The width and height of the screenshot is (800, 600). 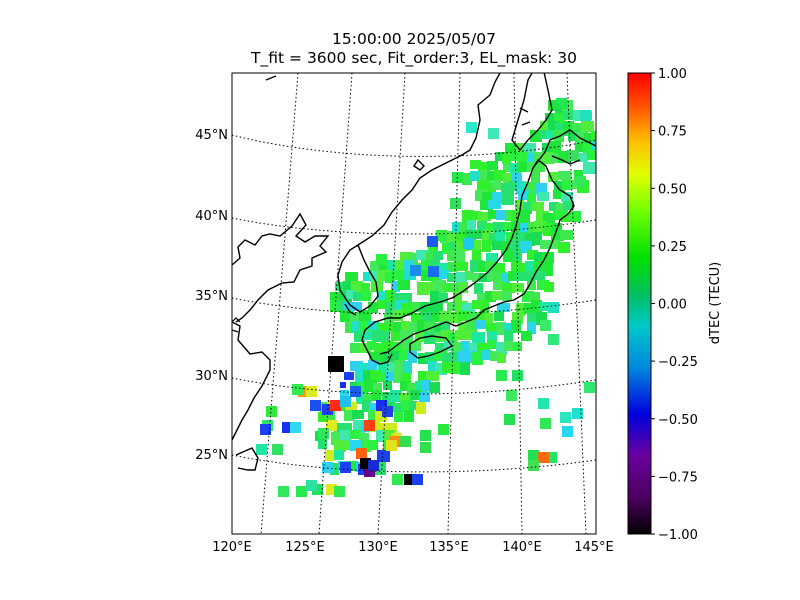 I want to click on cb-tick-m0.25: −0.25, so click(x=678, y=362).